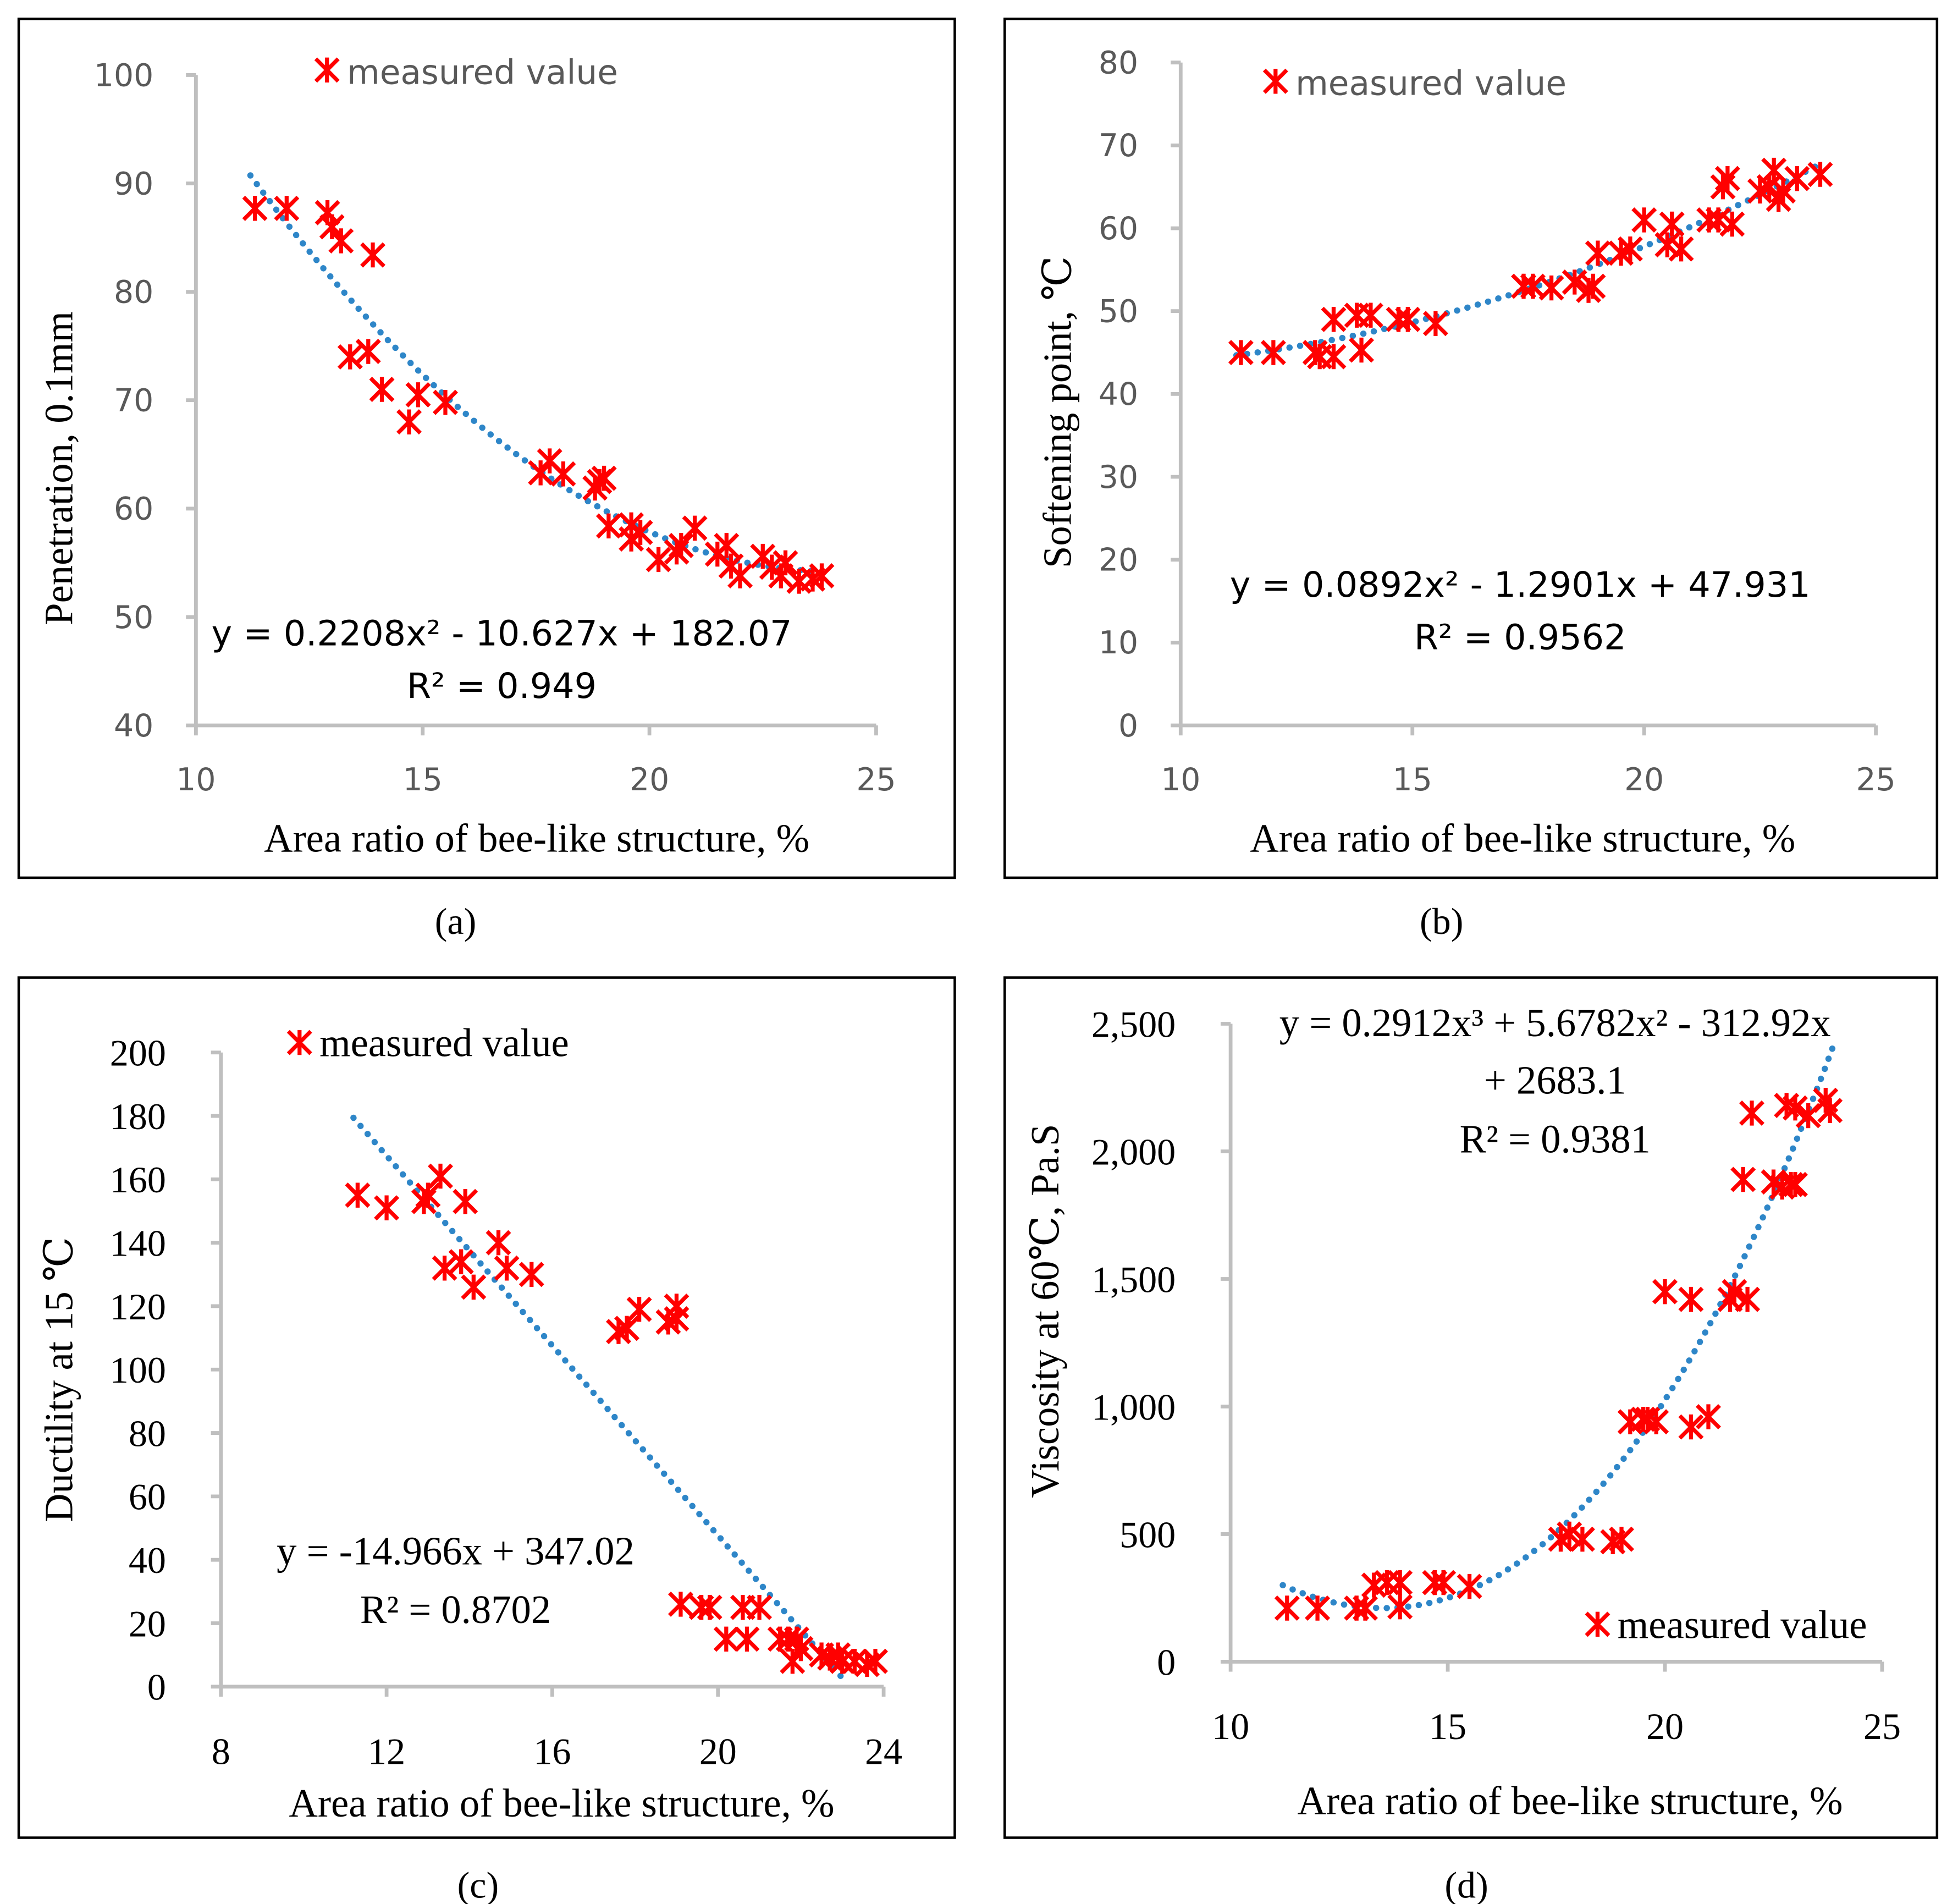 This screenshot has width=1947, height=1904. Describe the element at coordinates (1556, 1138) in the screenshot. I see `trend-equation: R² = 0.9381` at that location.